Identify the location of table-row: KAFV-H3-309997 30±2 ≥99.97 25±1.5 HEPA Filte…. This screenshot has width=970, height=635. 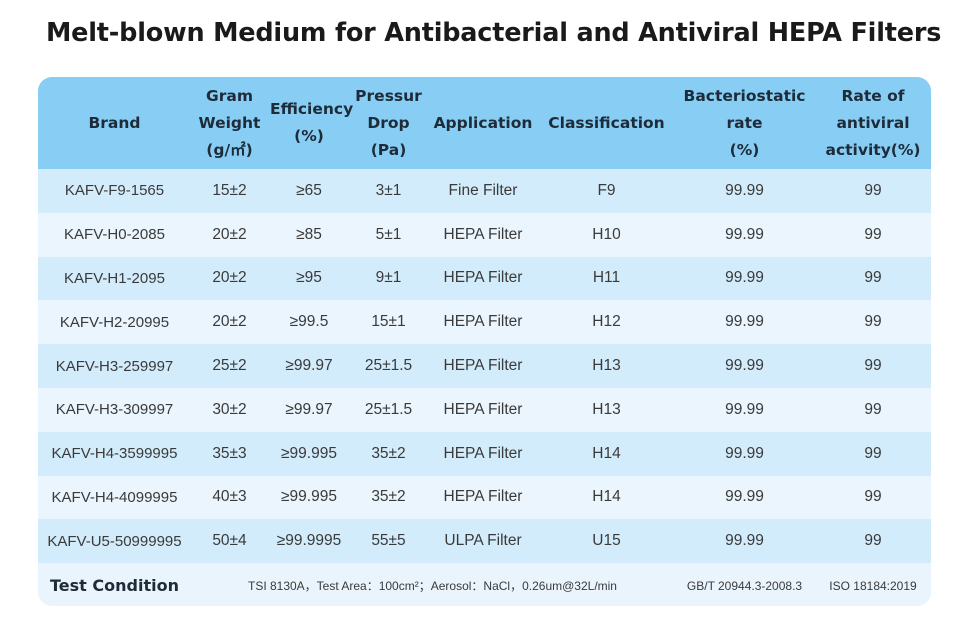
(484, 409).